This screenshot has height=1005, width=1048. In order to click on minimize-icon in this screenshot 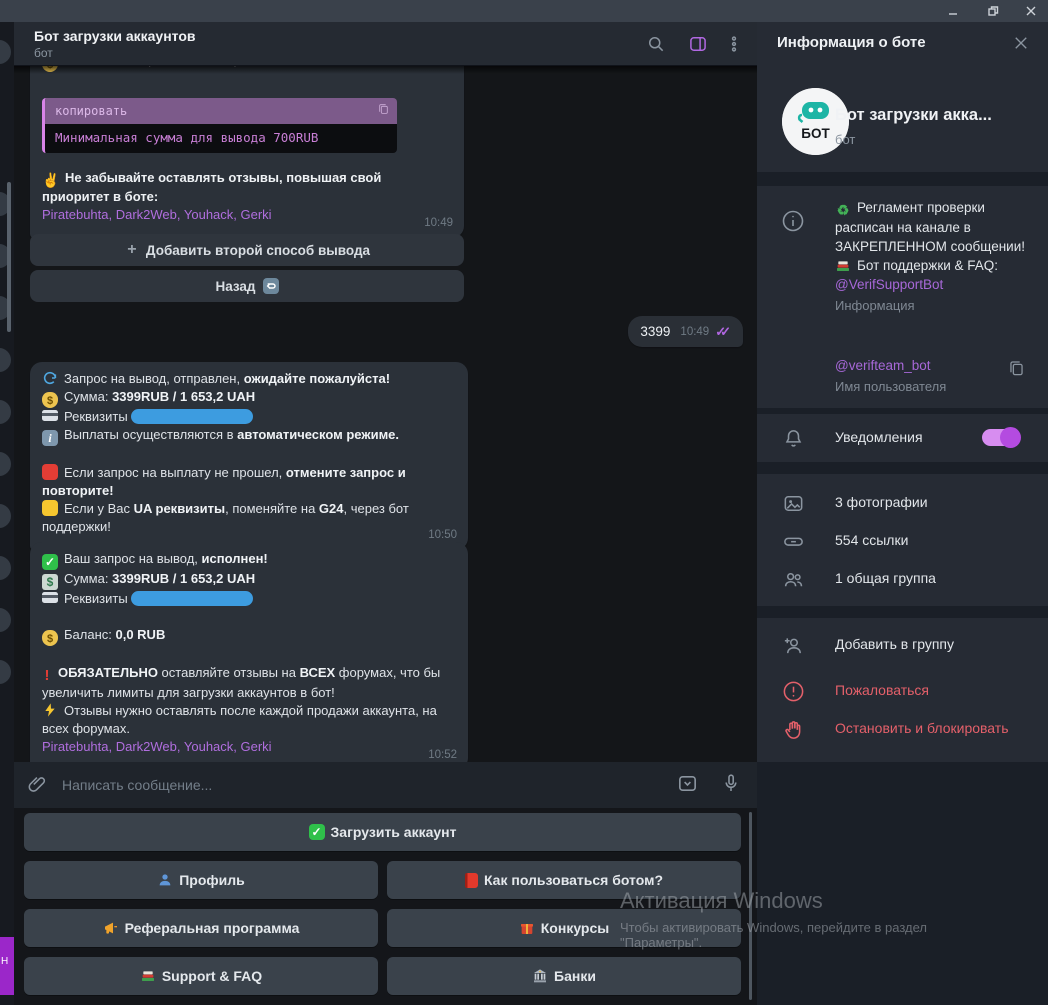, I will do `click(953, 14)`.